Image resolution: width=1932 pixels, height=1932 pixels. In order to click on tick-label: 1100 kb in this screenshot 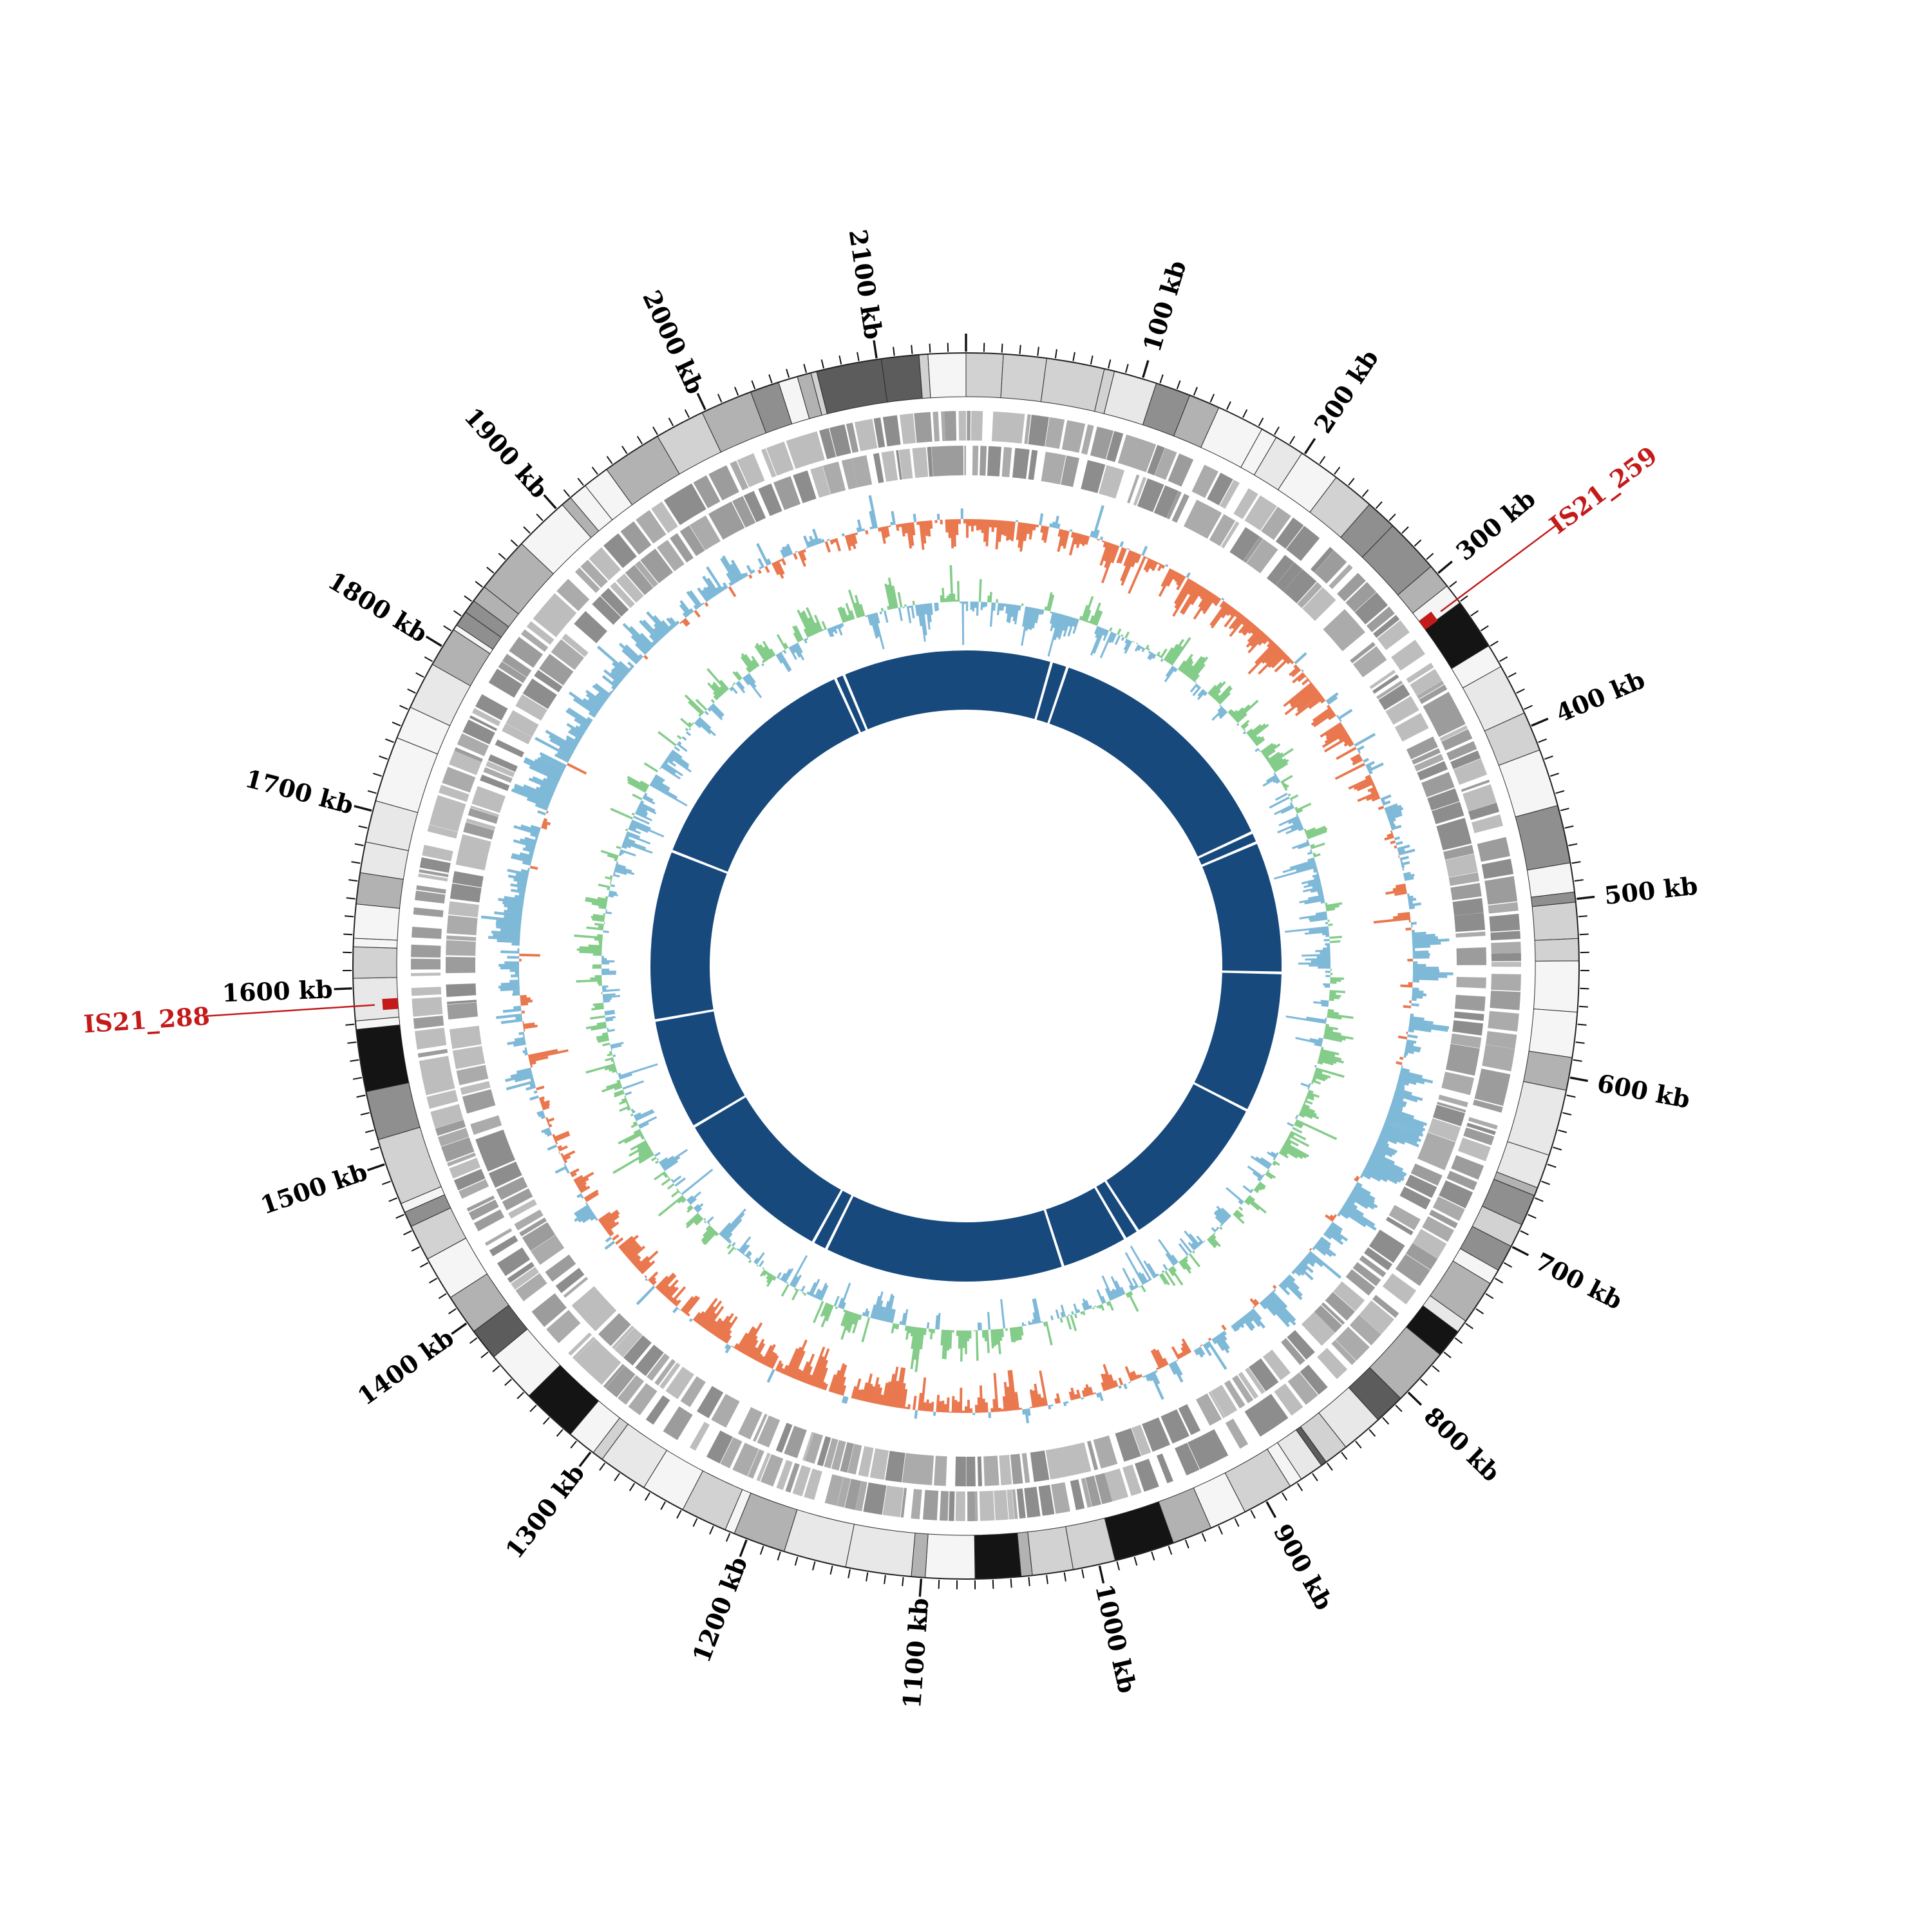, I will do `click(915, 1653)`.